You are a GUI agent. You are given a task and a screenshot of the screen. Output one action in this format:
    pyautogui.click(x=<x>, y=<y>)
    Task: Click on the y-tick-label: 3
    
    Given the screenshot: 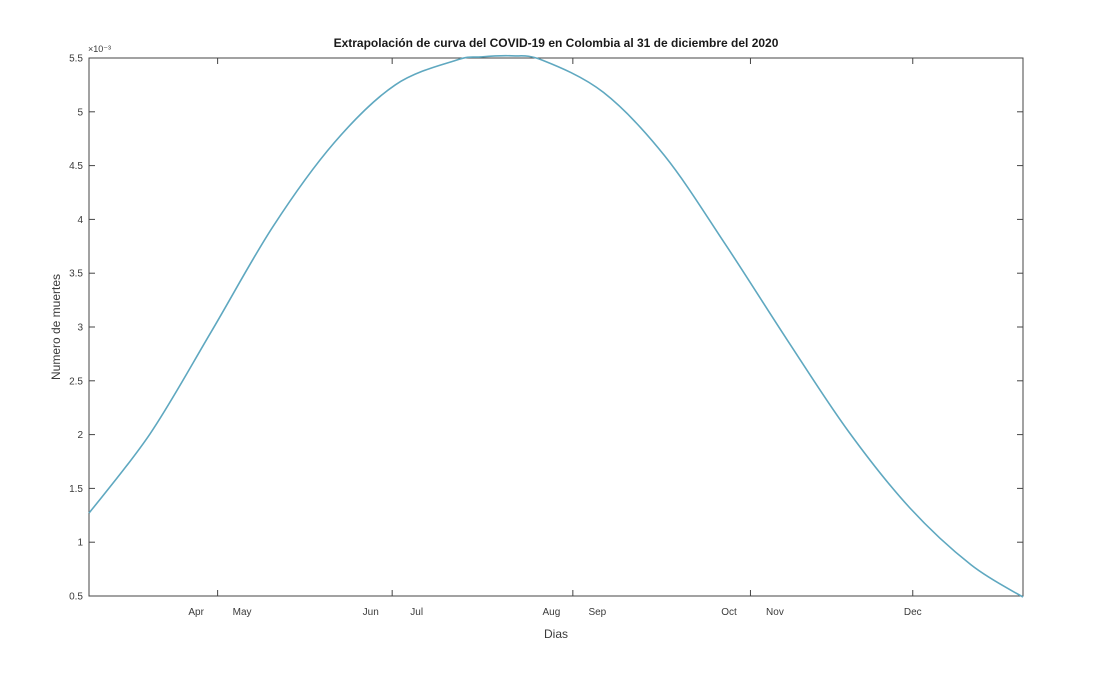 What is the action you would take?
    pyautogui.click(x=80, y=328)
    